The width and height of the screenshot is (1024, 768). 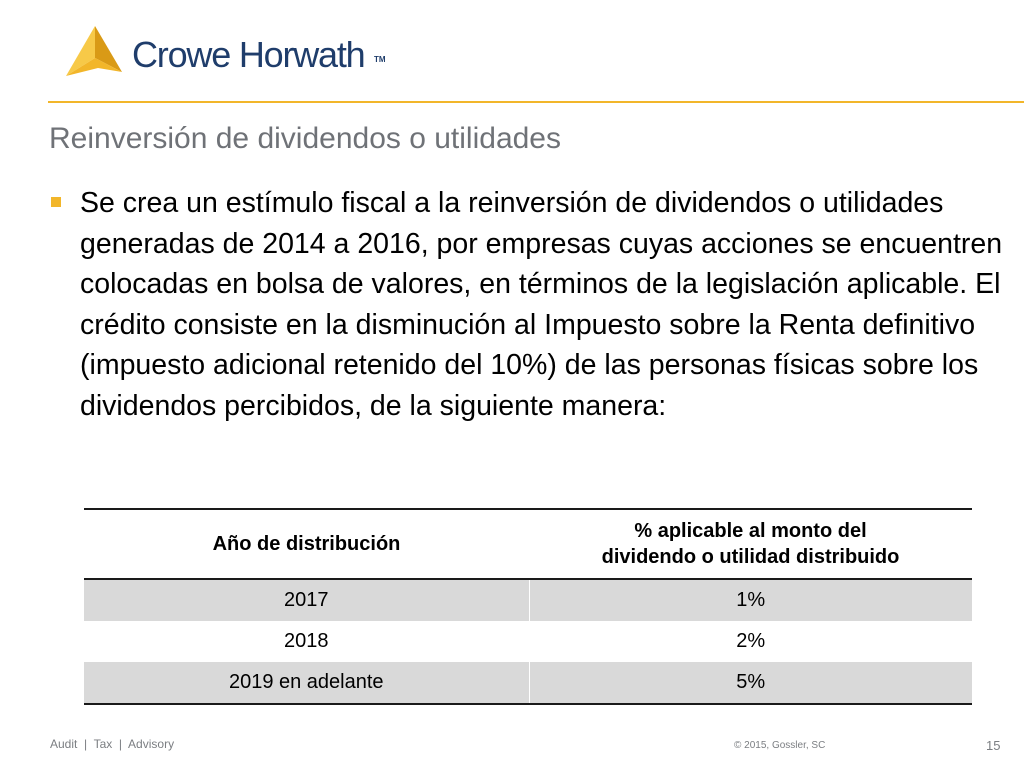 I want to click on crowe-horwath-logo: Crowe Horwath TM, so click(x=227, y=54).